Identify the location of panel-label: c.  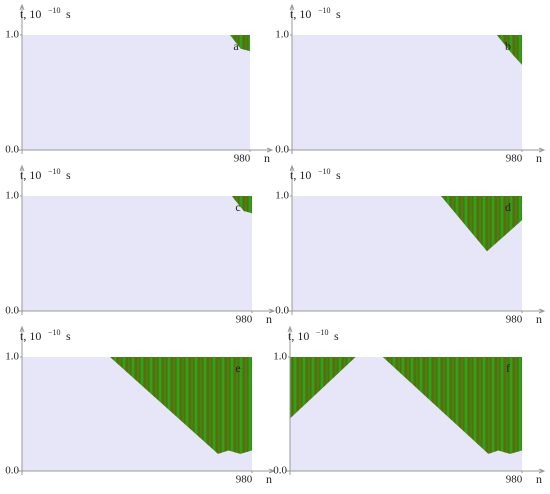
(237, 207).